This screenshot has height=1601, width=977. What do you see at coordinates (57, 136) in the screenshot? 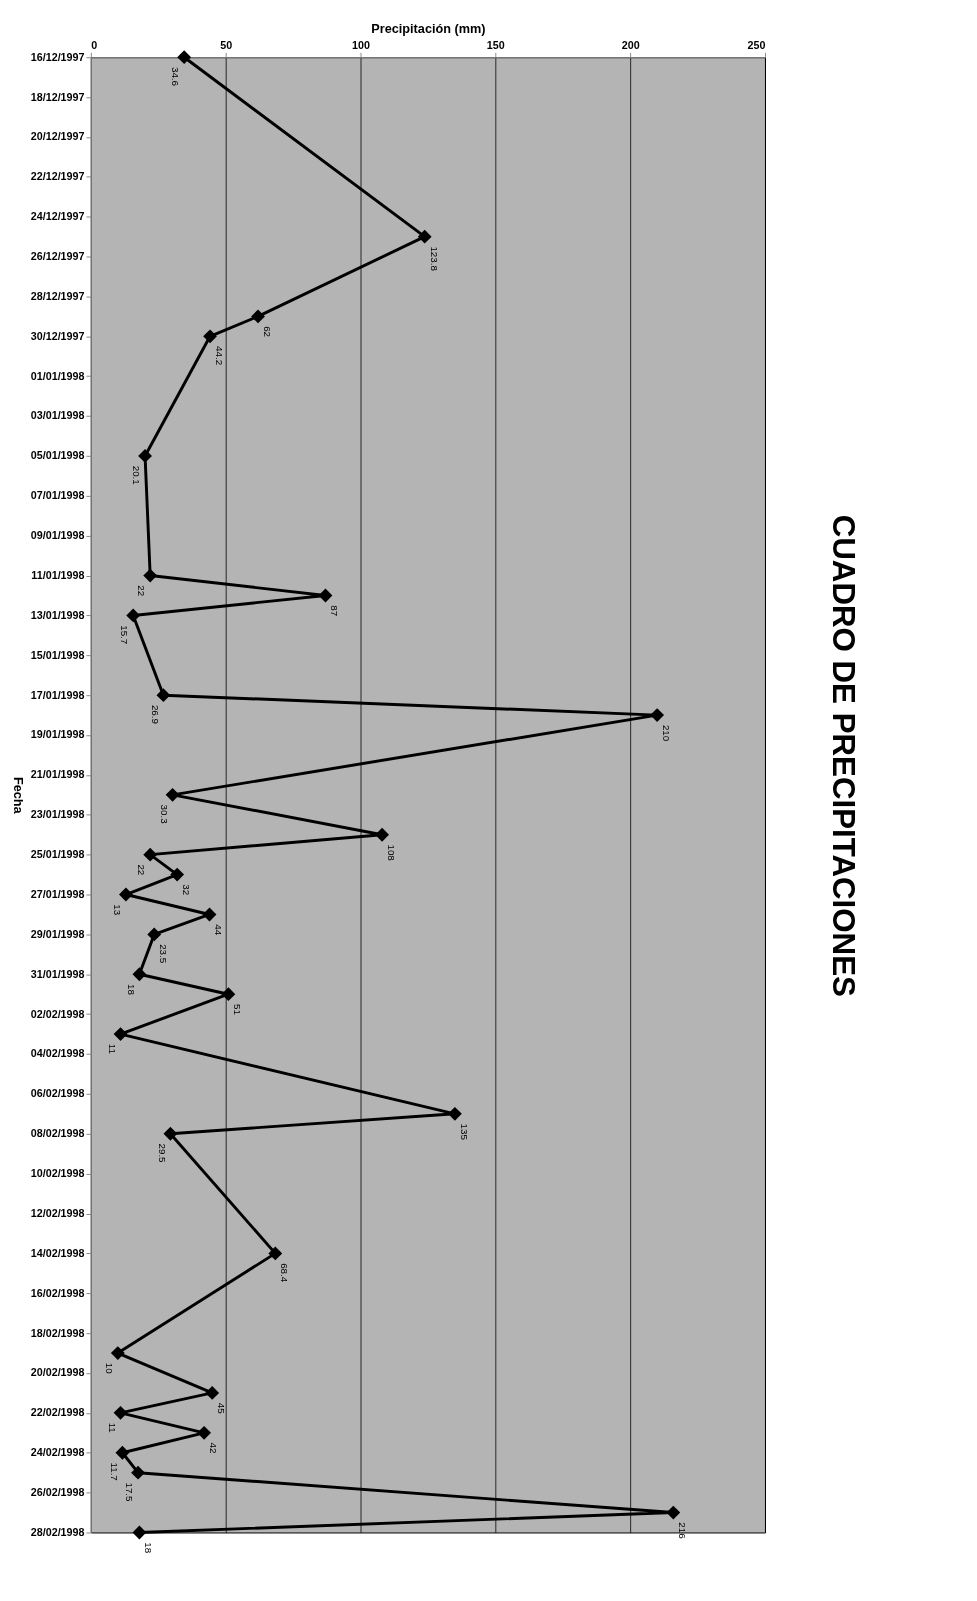
I see `y-tick-label: 20/12/1997` at bounding box center [57, 136].